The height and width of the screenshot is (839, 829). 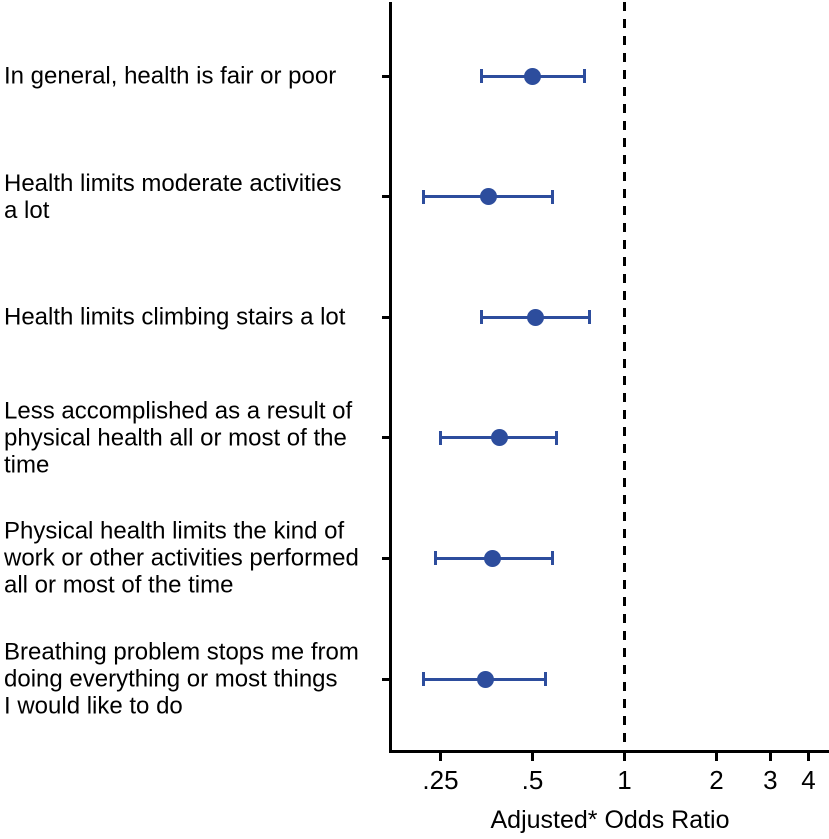 What do you see at coordinates (532, 780) in the screenshot?
I see `x-tick-label: .5` at bounding box center [532, 780].